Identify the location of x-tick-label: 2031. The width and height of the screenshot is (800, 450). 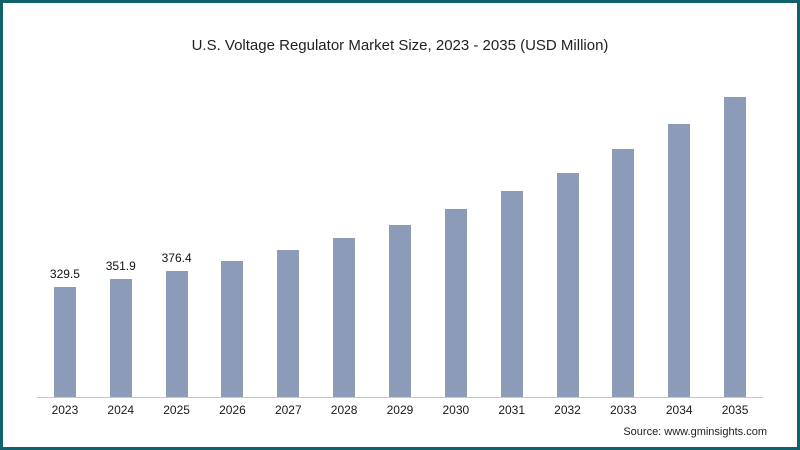
(512, 410).